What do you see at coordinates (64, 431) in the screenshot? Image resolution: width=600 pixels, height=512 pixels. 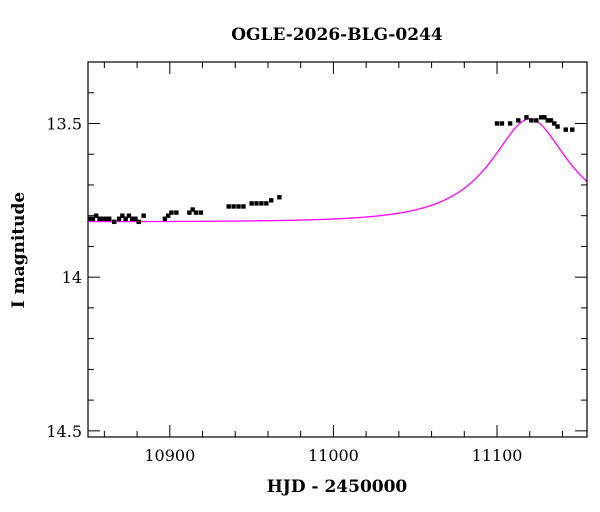 I see `y-tick-label: 14.5` at bounding box center [64, 431].